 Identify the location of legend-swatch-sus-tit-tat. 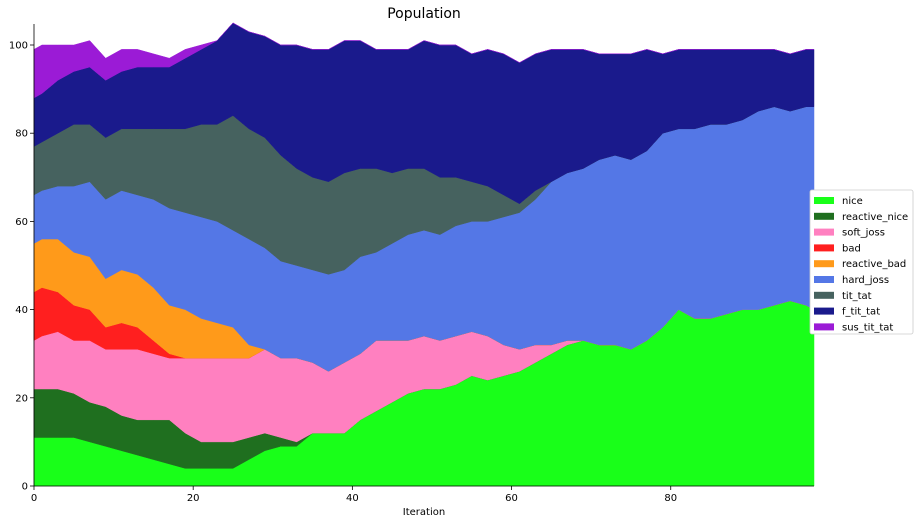
(824, 327).